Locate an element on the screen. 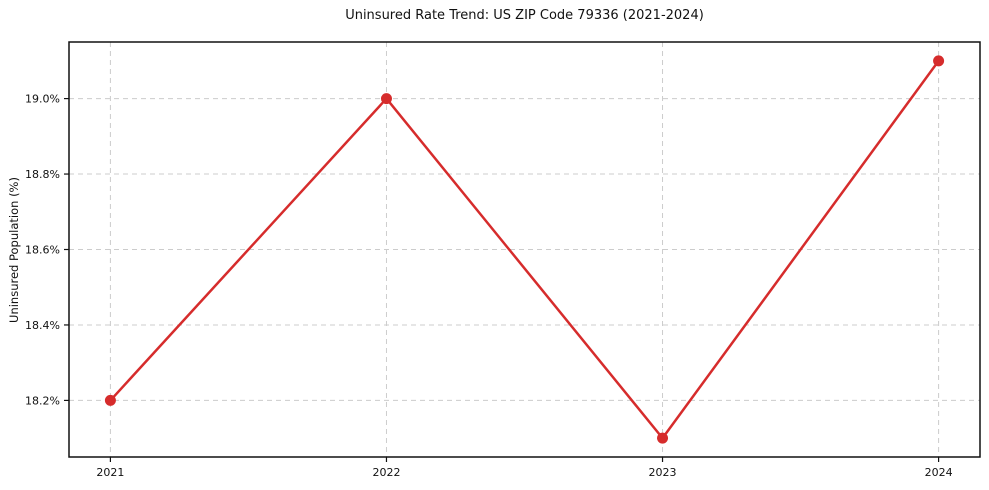 This screenshot has width=989, height=490. y-tick-label: 19.0% is located at coordinates (42, 99).